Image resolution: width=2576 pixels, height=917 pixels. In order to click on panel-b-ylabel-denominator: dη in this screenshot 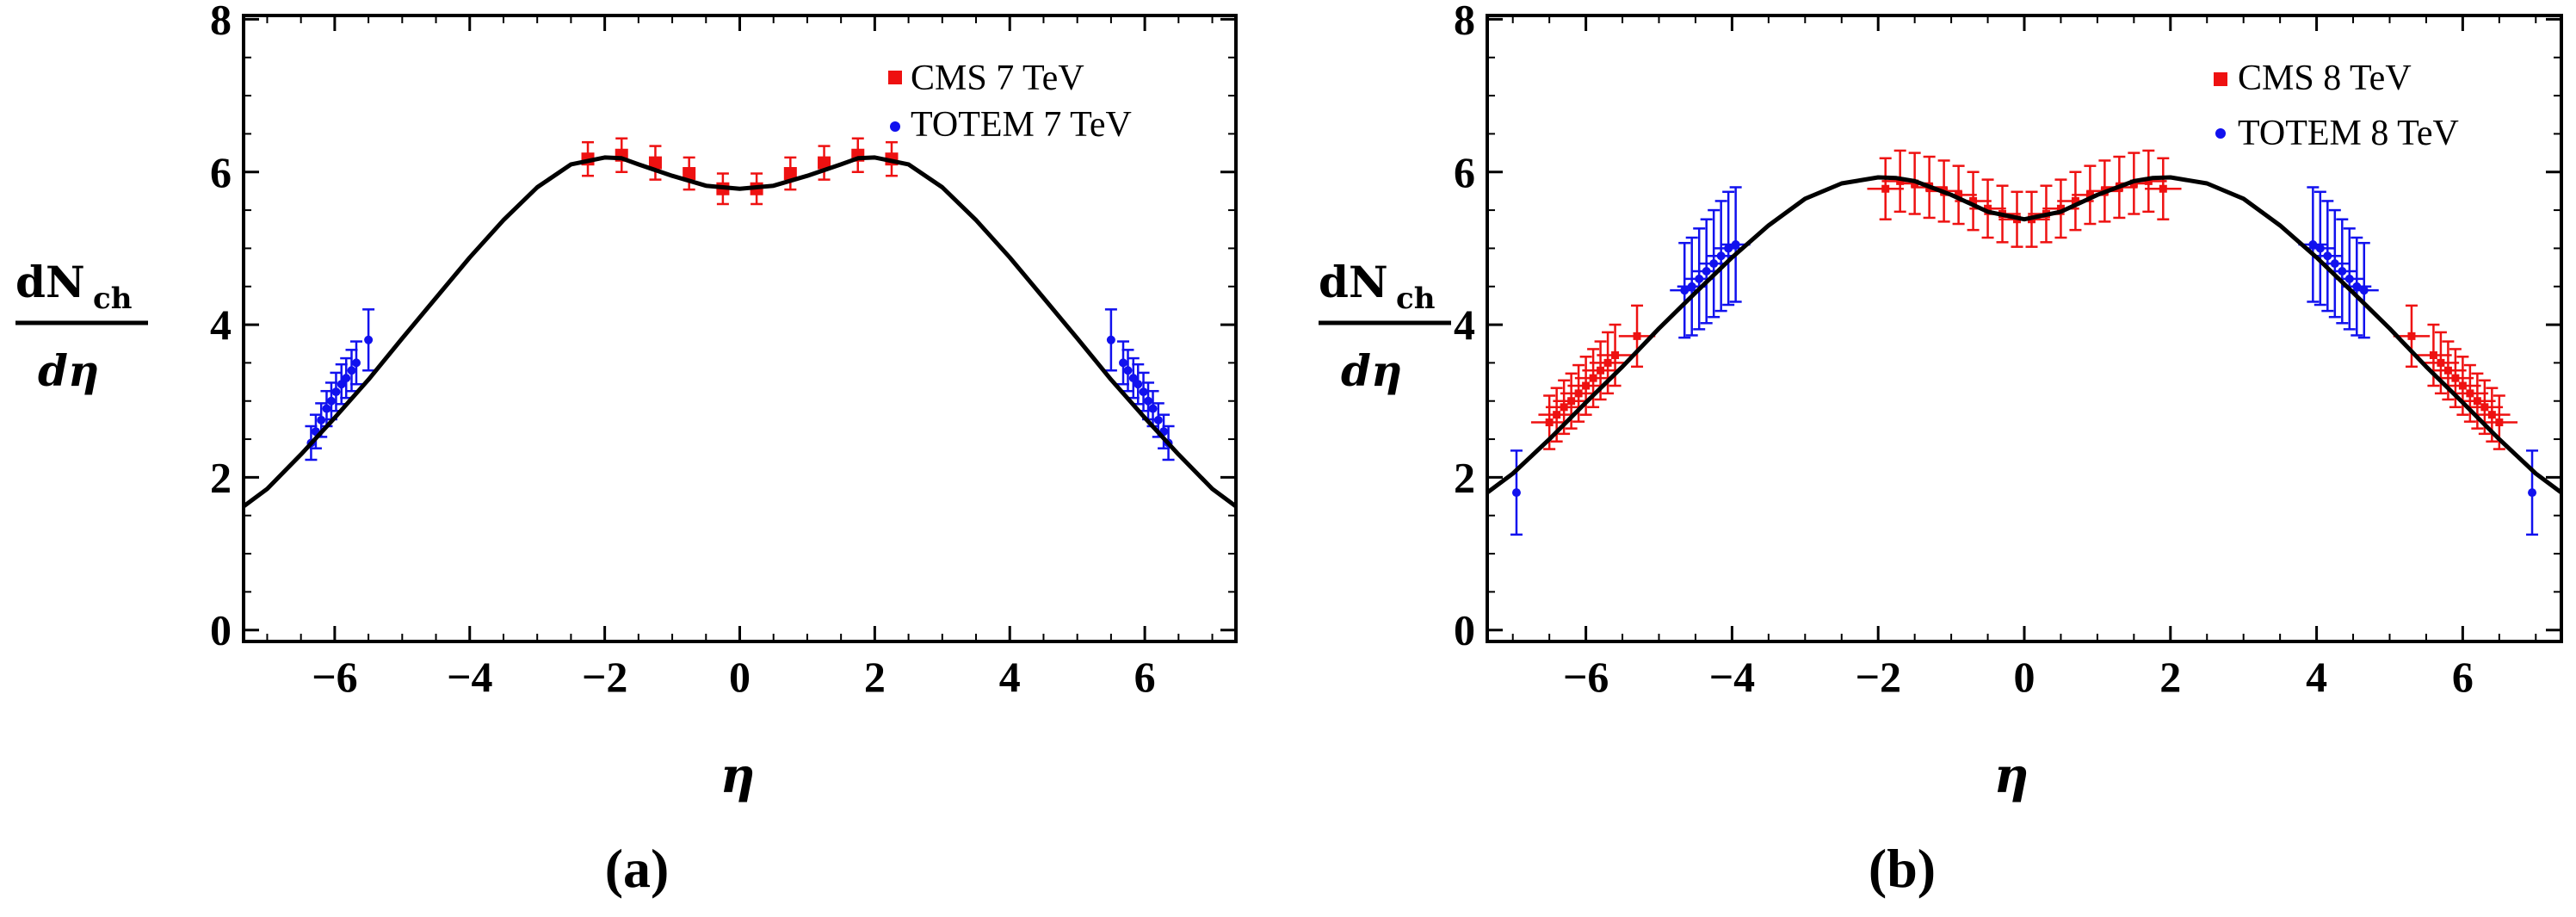, I will do `click(1371, 370)`.